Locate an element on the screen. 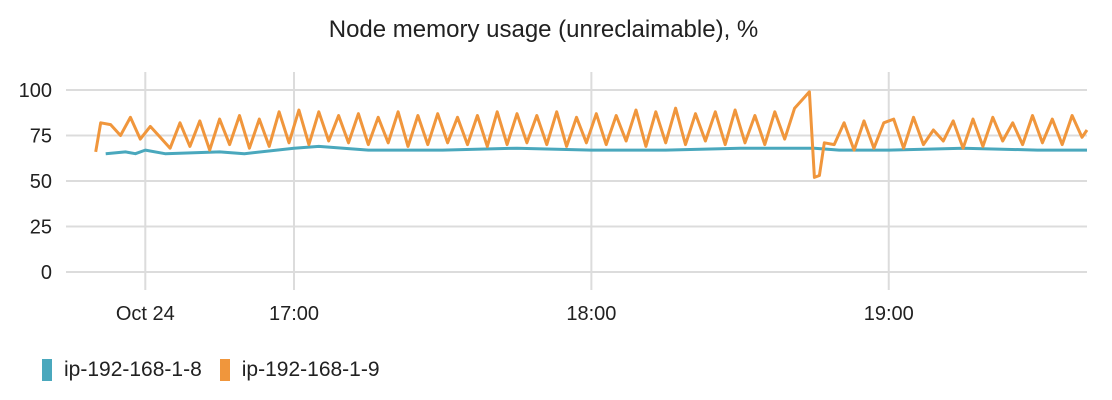  legend-item-series-1: ip-192-168-1-8 is located at coordinates (122, 370).